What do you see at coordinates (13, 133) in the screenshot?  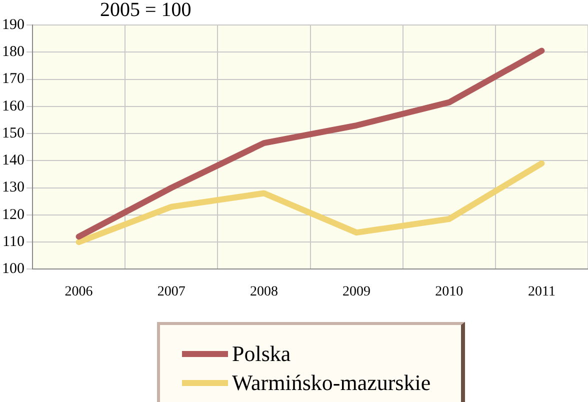 I see `y-tick-label: 150` at bounding box center [13, 133].